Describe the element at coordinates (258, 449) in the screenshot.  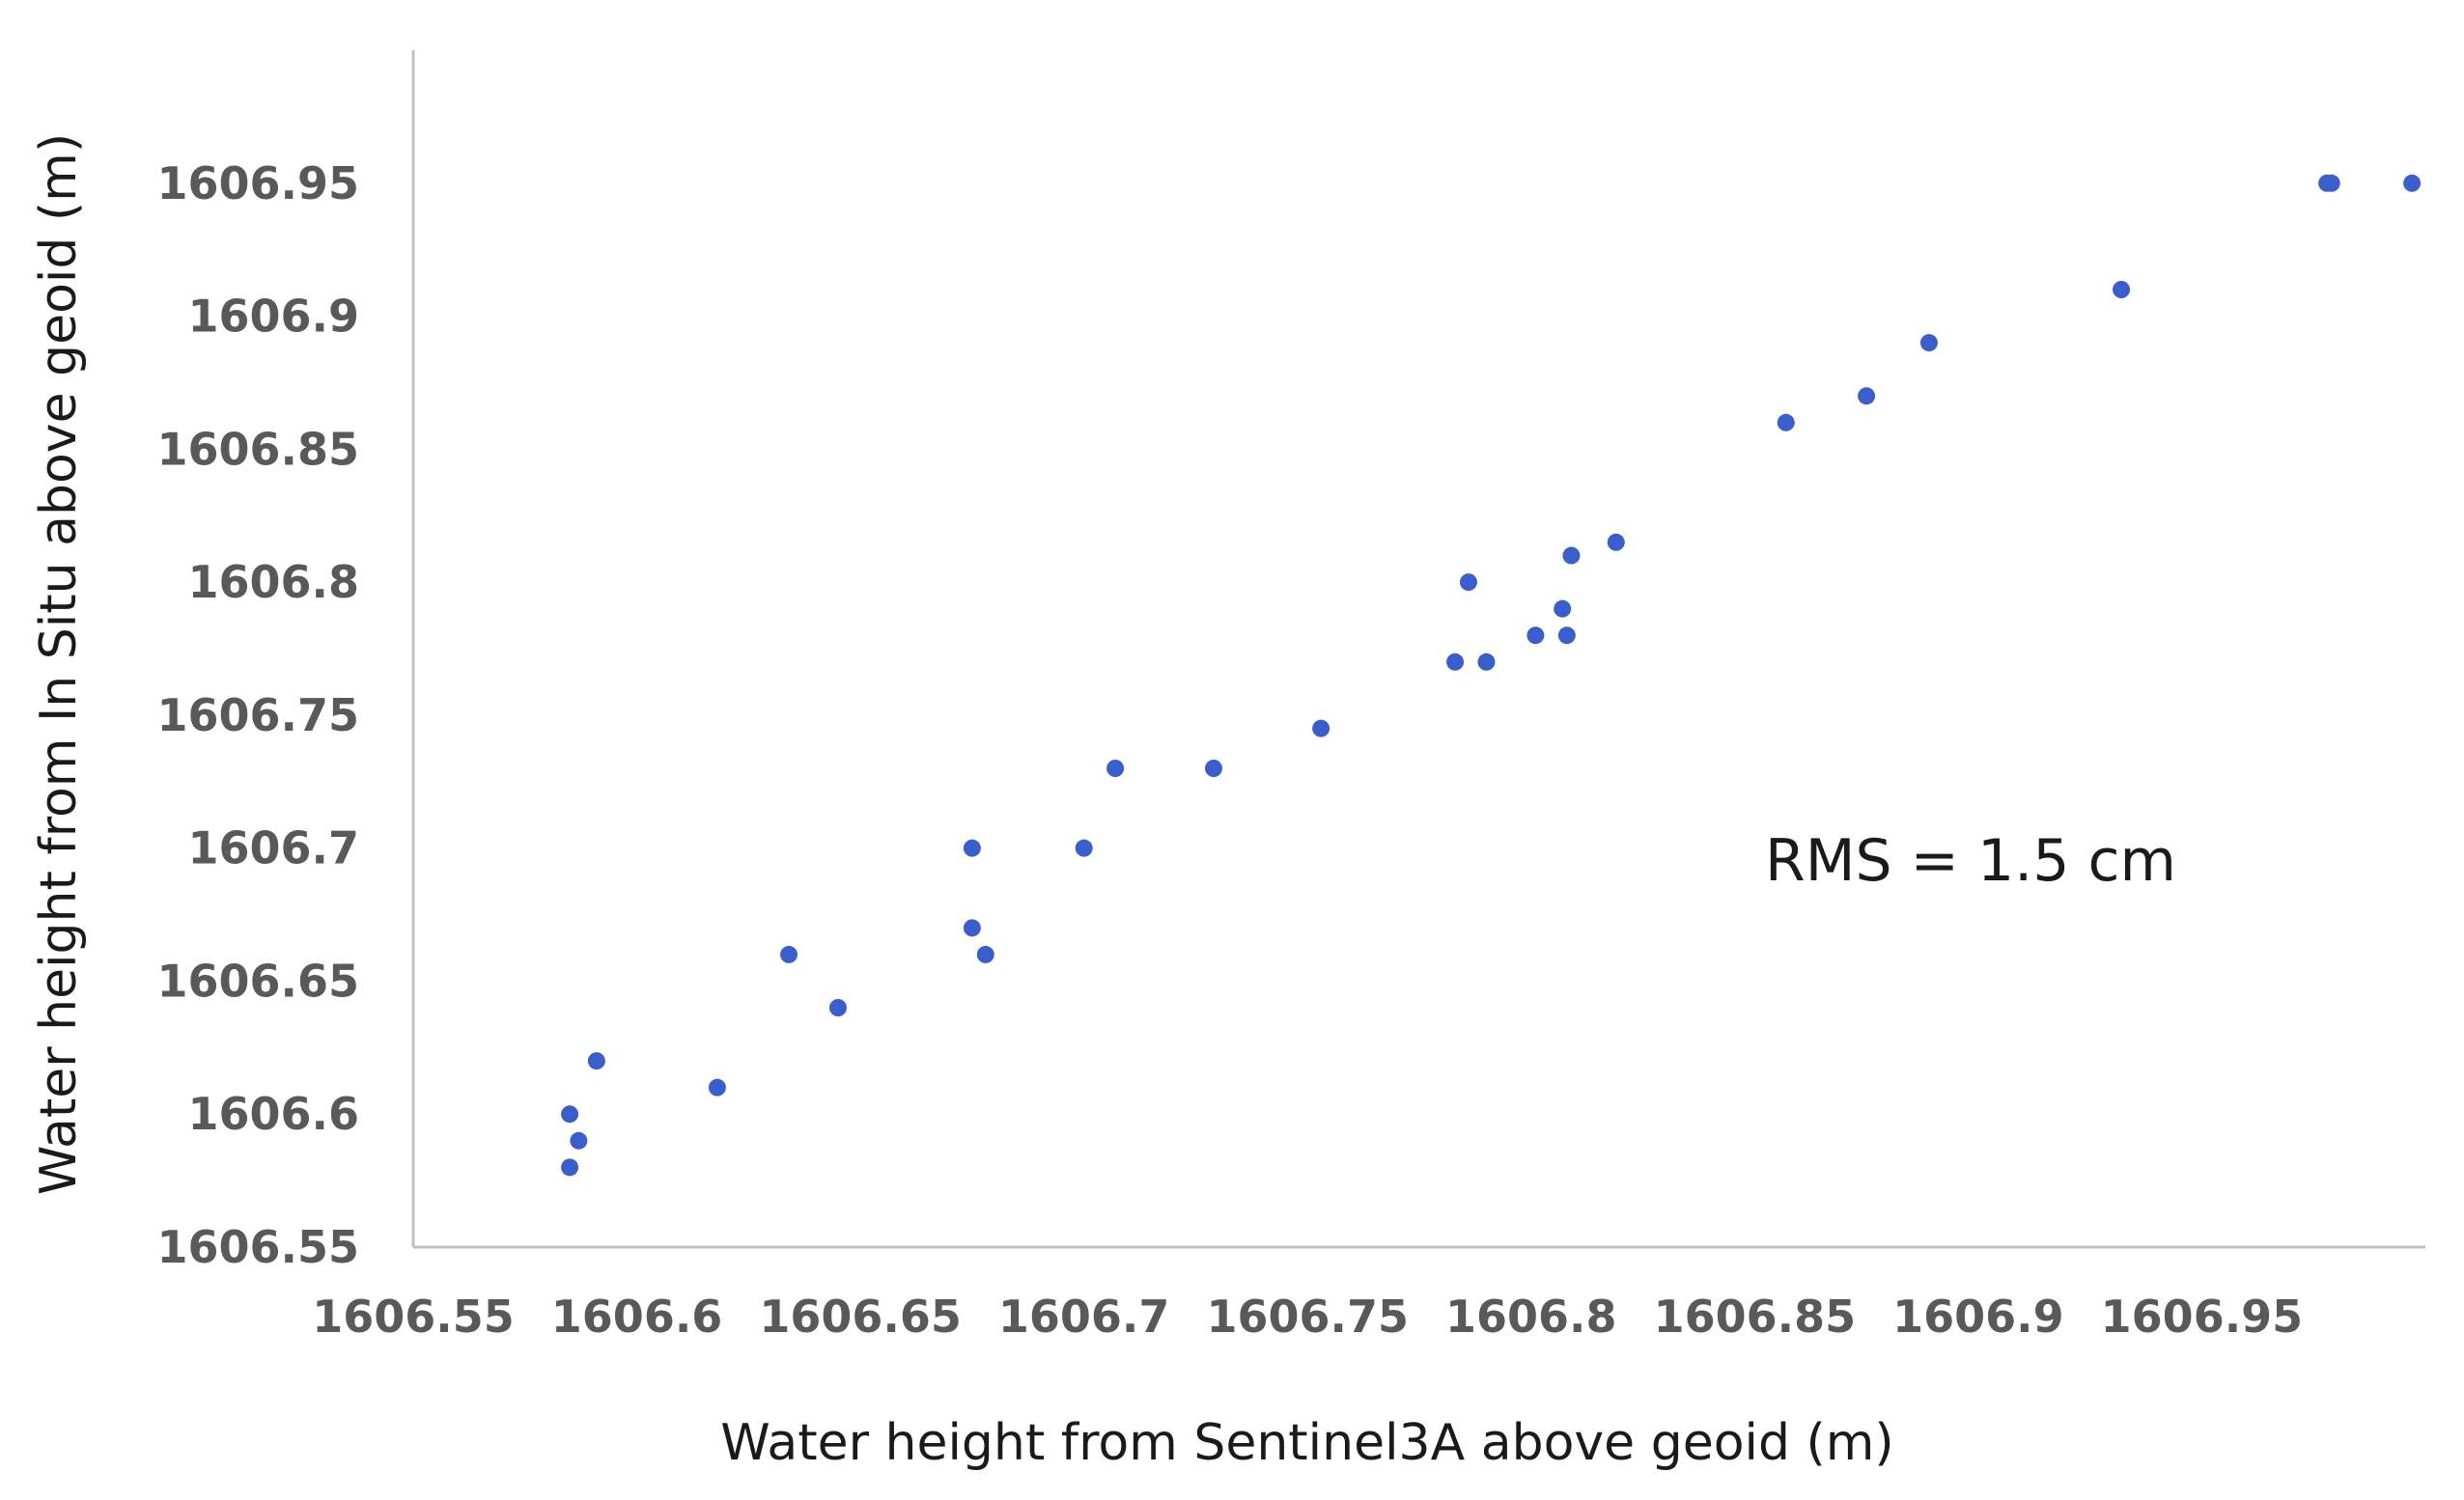
I see `y-tick-label: 1606.85` at that location.